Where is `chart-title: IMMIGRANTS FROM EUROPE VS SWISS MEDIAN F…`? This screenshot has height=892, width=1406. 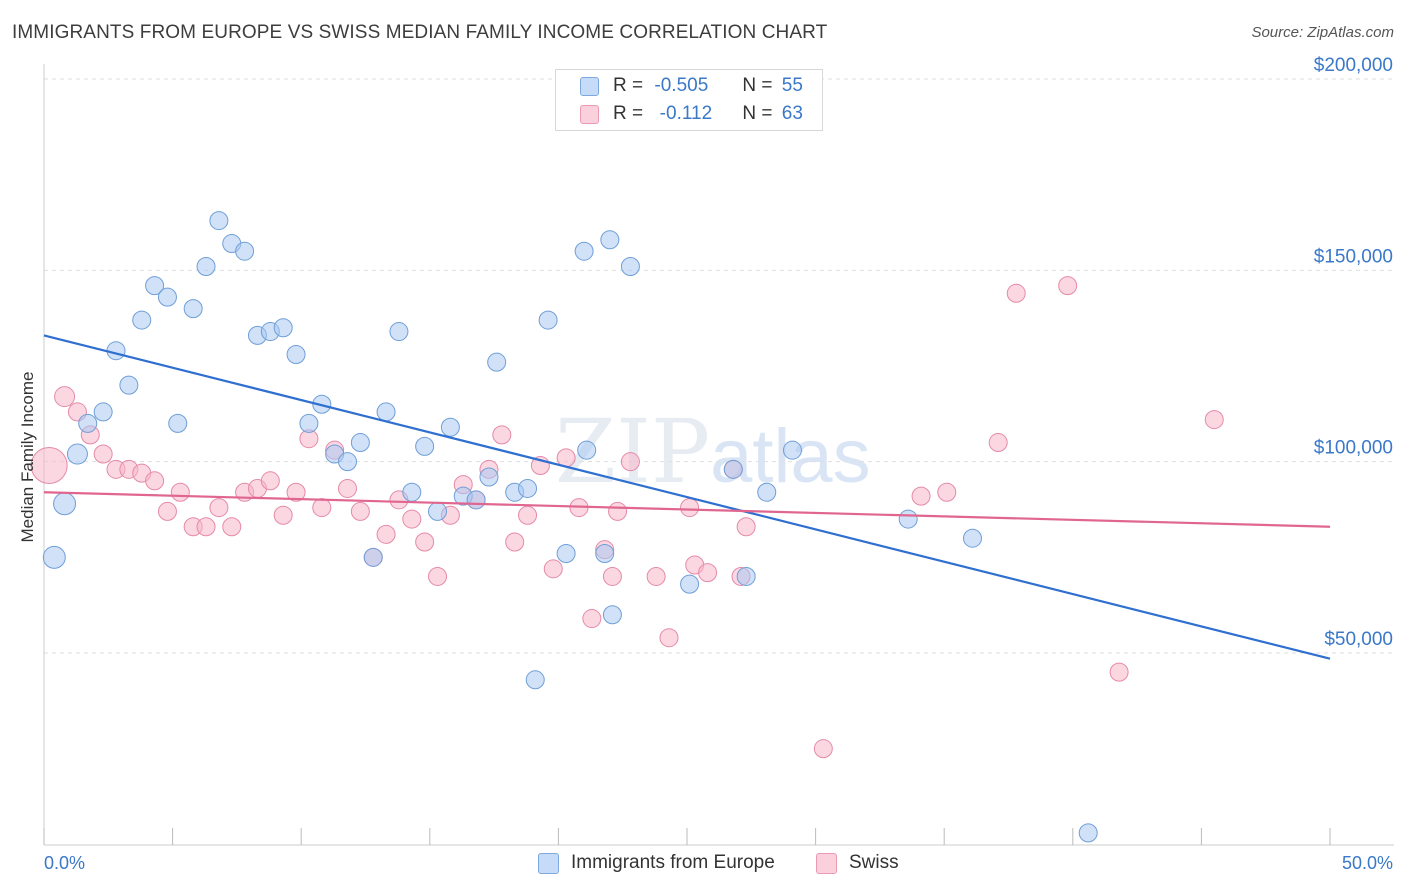
chart-title: IMMIGRANTS FROM EUROPE VS SWISS MEDIAN F… is located at coordinates (420, 32).